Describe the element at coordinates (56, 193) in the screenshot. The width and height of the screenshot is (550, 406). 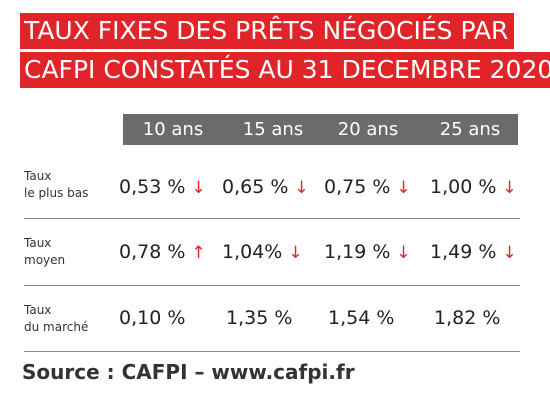
I see `row-label-line-2: le plus bas` at that location.